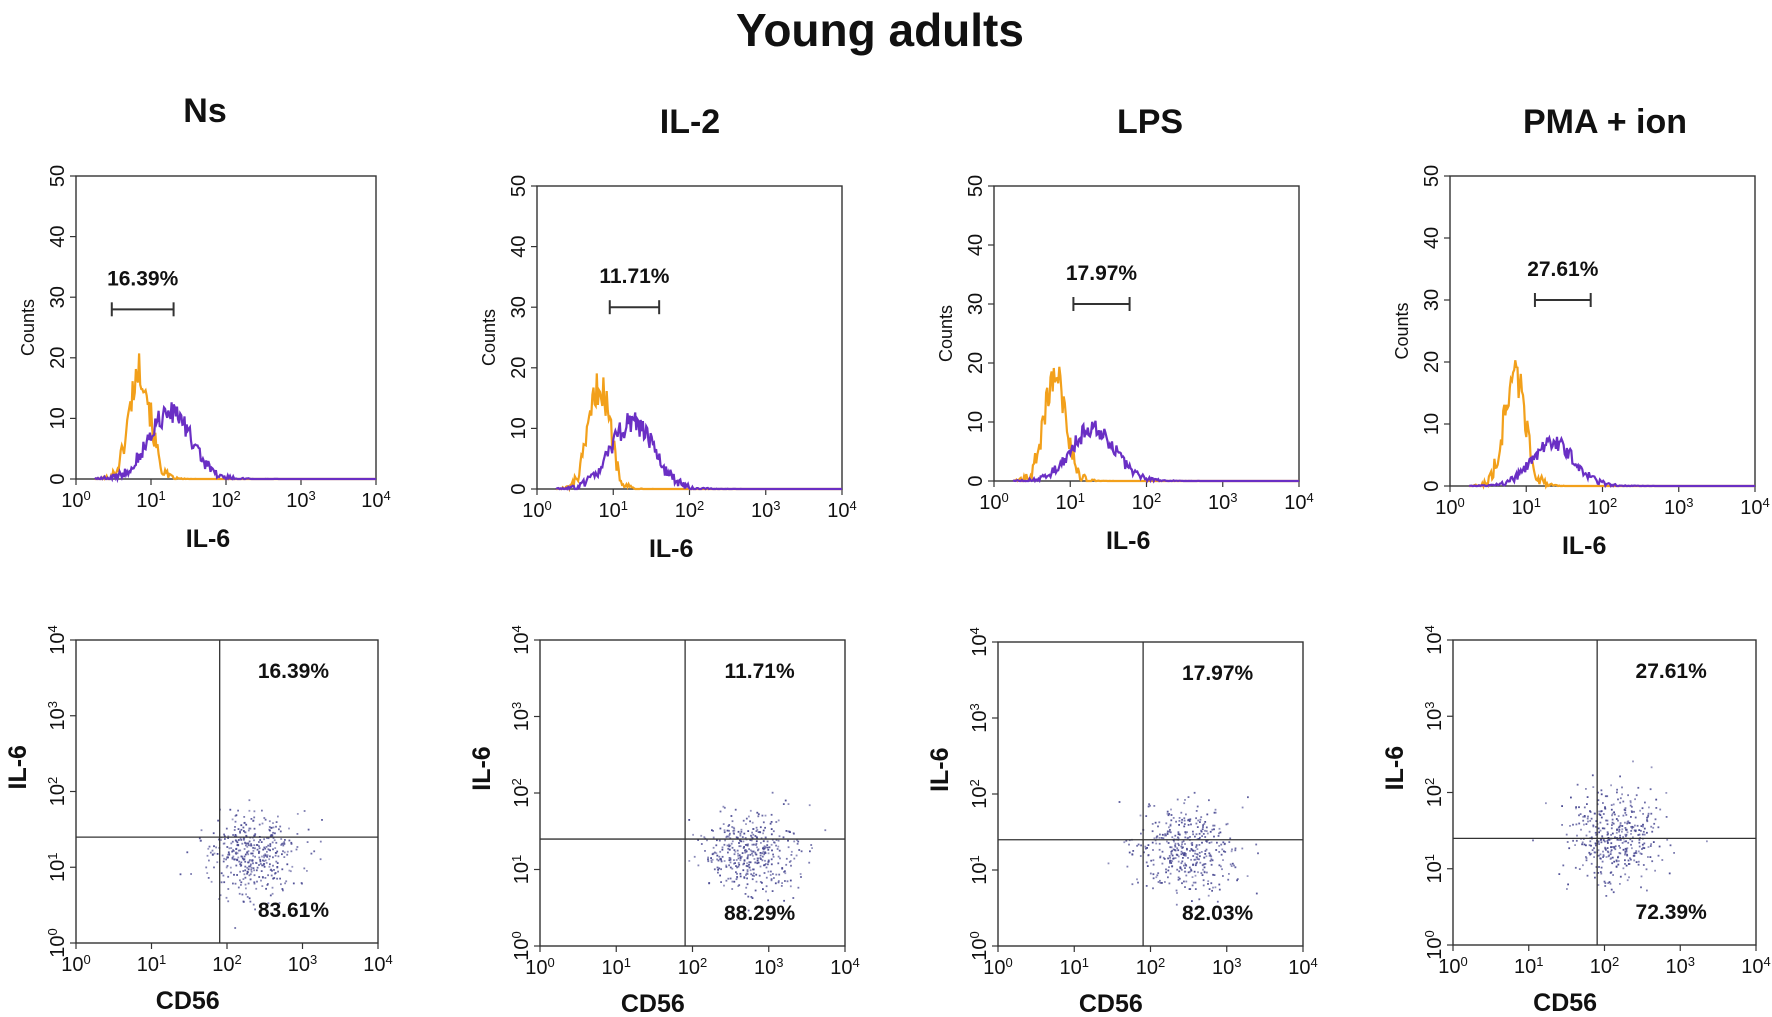 This screenshot has width=1772, height=1017. Describe the element at coordinates (1605, 122) in the screenshot. I see `panel-title-pma_ion: PMA + ion` at that location.